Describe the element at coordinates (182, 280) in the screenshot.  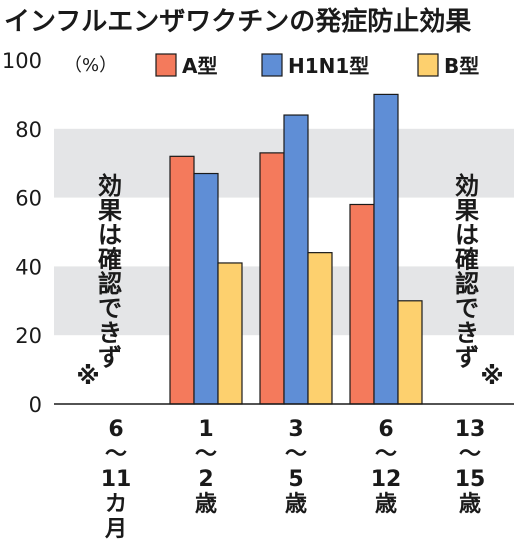
I see `bar-A型-1〜2歳` at that location.